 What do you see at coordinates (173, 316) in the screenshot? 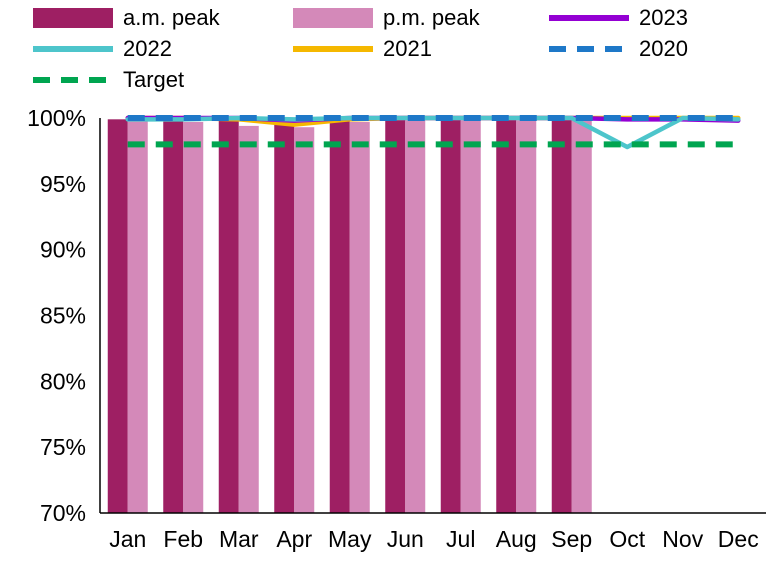
I see `bar-a-m-peak-Feb` at bounding box center [173, 316].